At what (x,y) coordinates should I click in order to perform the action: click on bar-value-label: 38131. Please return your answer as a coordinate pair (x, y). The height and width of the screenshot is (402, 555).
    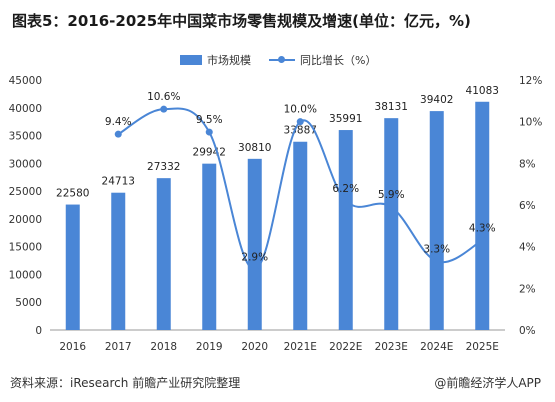
    Looking at the image, I should click on (391, 107).